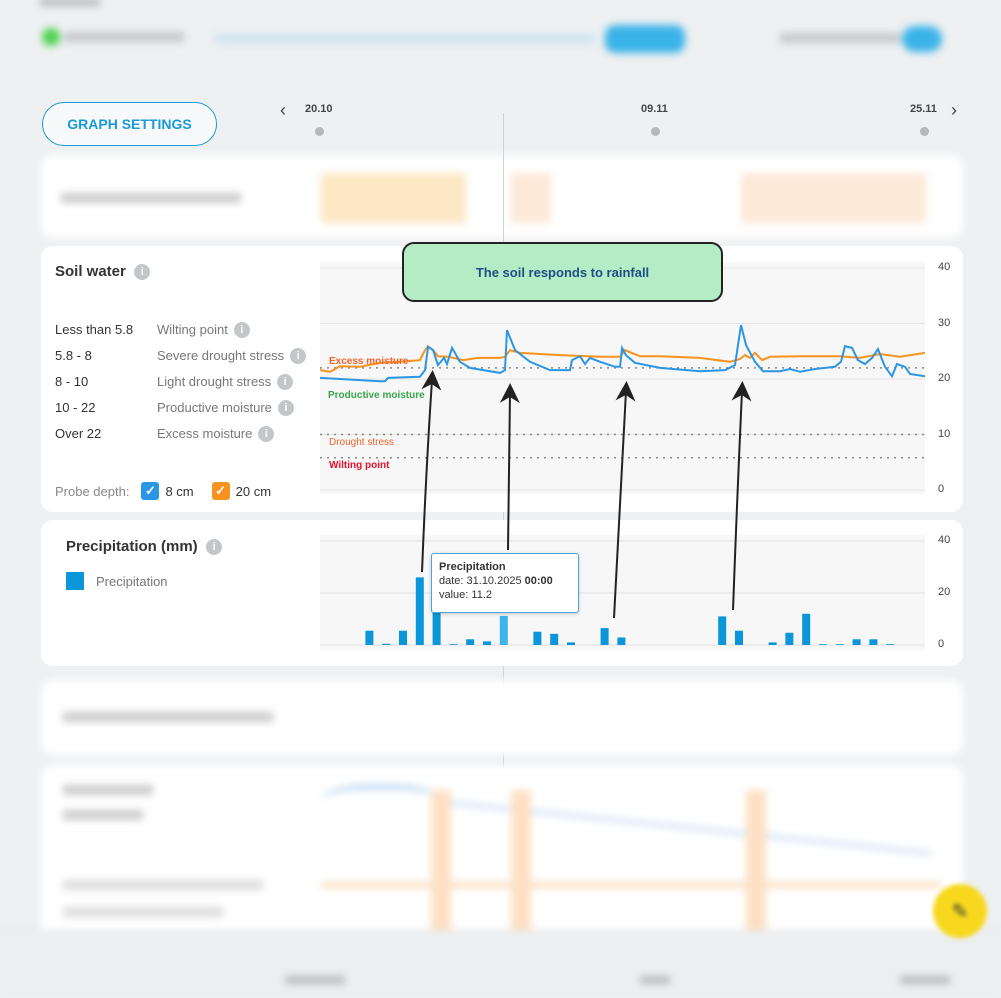  I want to click on legend-range: 10 - 22, so click(75, 407).